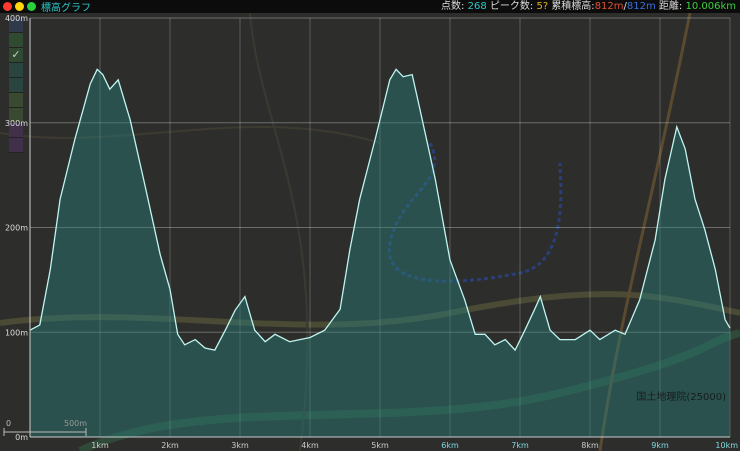  I want to click on x-tick-label: 8km, so click(590, 445).